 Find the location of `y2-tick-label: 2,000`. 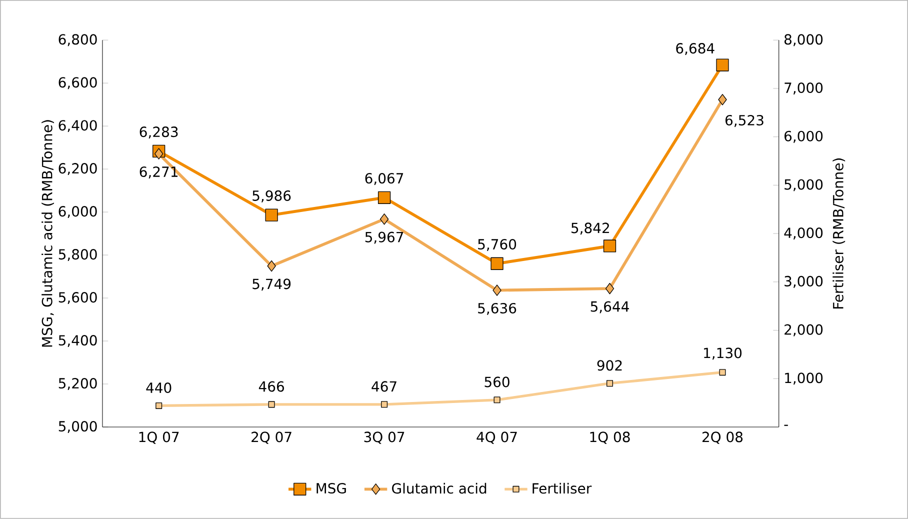

y2-tick-label: 2,000 is located at coordinates (803, 330).